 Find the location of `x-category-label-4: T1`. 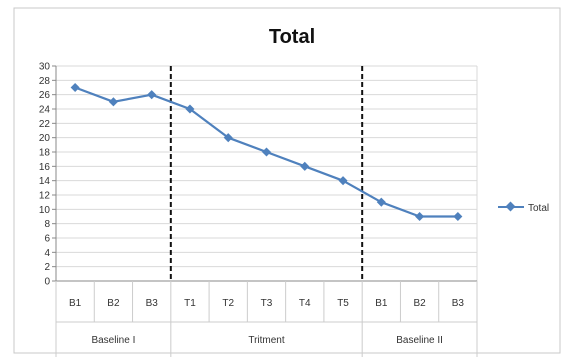

x-category-label-4: T1 is located at coordinates (190, 303).